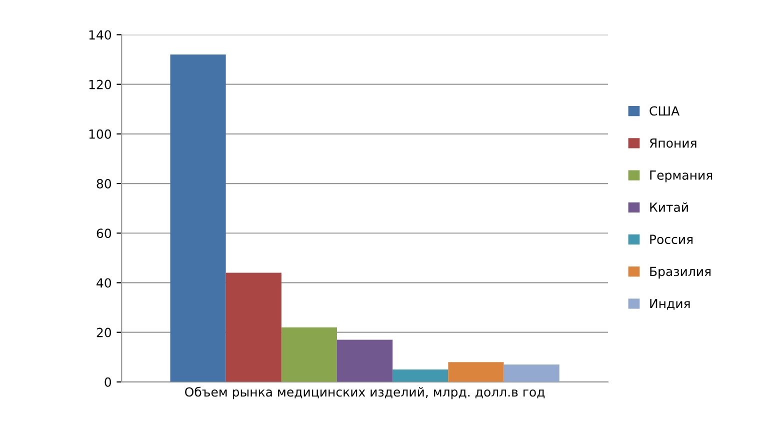 The image size is (760, 434). What do you see at coordinates (100, 134) in the screenshot?
I see `y-tick-label: 100` at bounding box center [100, 134].